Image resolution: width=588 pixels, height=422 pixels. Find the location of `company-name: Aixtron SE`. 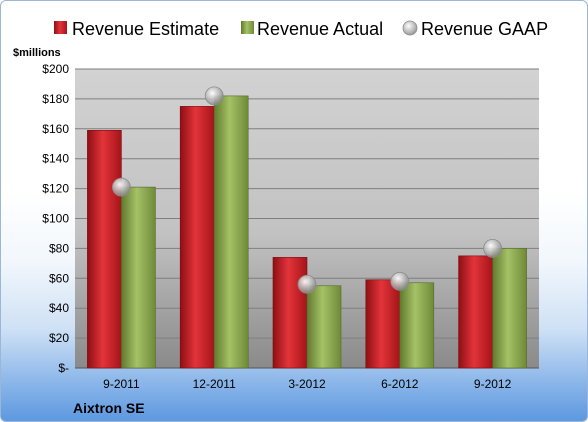

company-name: Aixtron SE is located at coordinates (109, 408).